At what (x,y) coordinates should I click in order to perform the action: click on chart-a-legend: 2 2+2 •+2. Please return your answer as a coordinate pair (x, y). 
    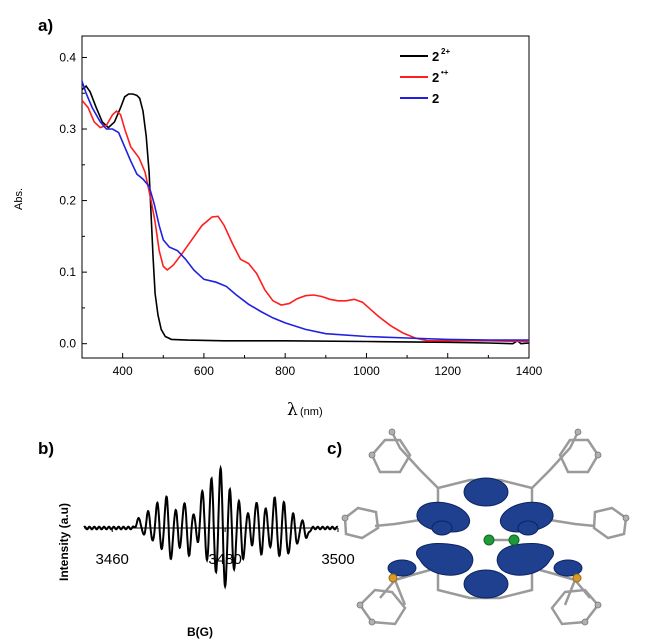
    Looking at the image, I should click on (425, 76).